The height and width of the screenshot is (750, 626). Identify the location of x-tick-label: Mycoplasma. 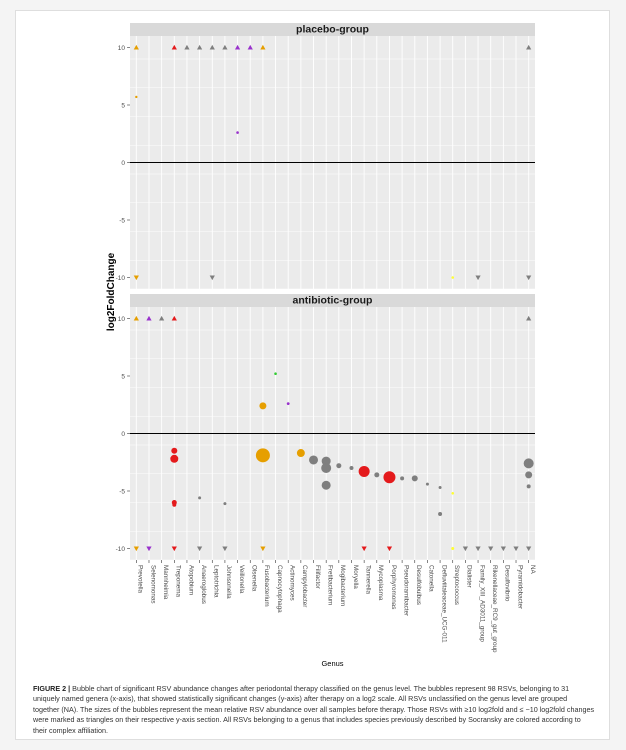
(380, 583).